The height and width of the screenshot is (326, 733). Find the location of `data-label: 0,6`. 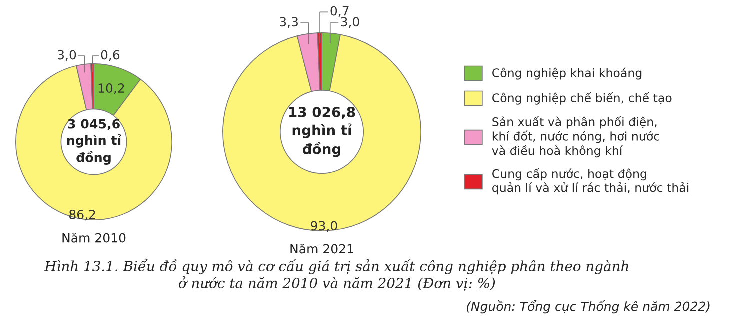

data-label: 0,6 is located at coordinates (110, 55).